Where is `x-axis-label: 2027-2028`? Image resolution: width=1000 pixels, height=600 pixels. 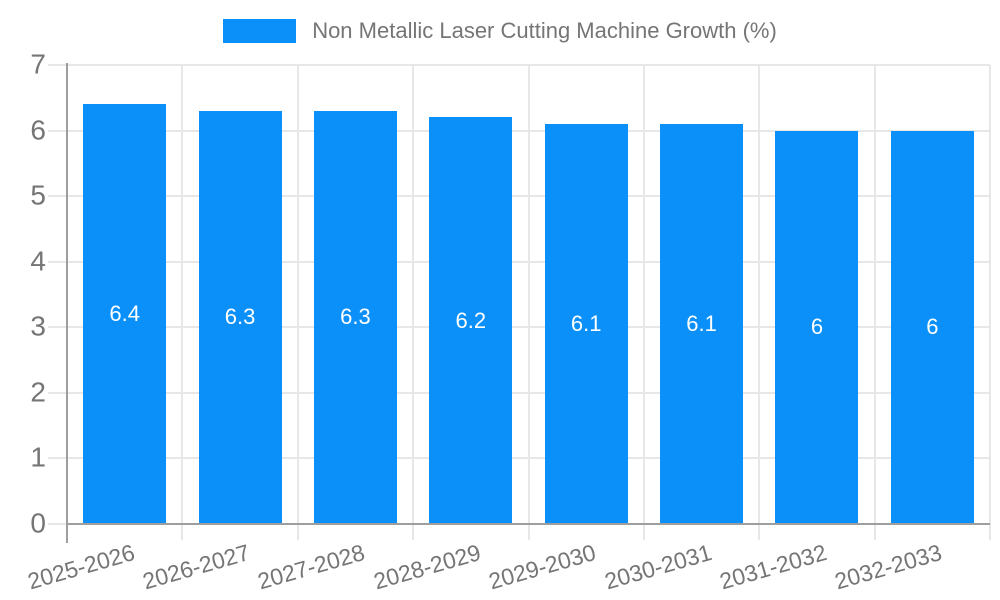 x-axis-label: 2027-2028 is located at coordinates (312, 567).